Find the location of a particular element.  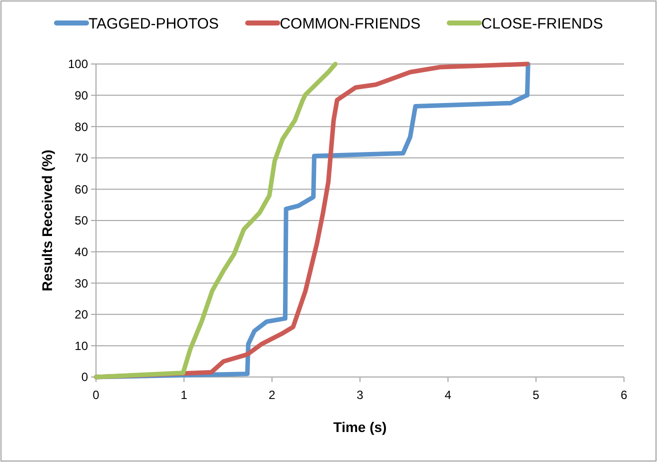

y-tick-label: 50 is located at coordinates (81, 221).